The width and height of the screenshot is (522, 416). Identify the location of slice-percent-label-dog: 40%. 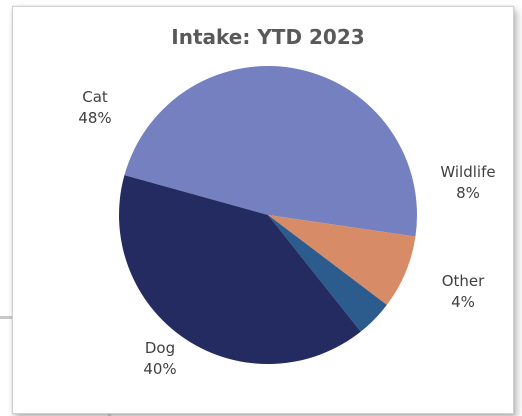
(159, 369).